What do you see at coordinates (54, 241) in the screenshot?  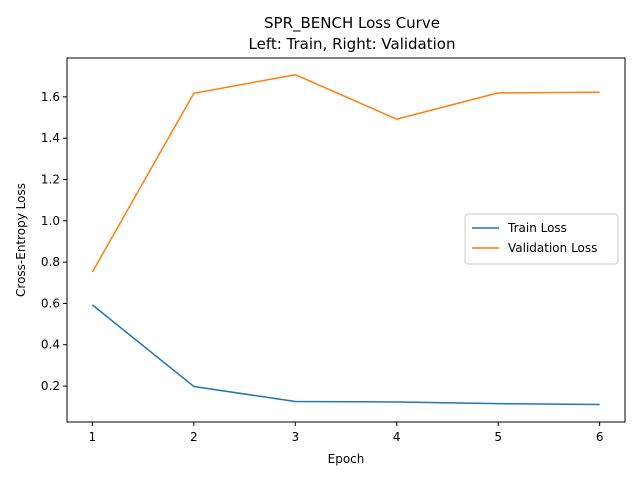 I see `y-axis-ticks: 0.2 0.4 0.6 0.8 1.0 1.2 1.4 1.6` at bounding box center [54, 241].